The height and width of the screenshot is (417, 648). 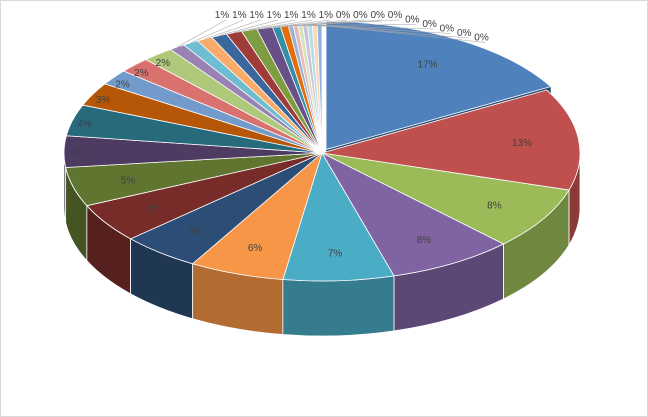 I want to click on data-label: 7%, so click(x=335, y=254).